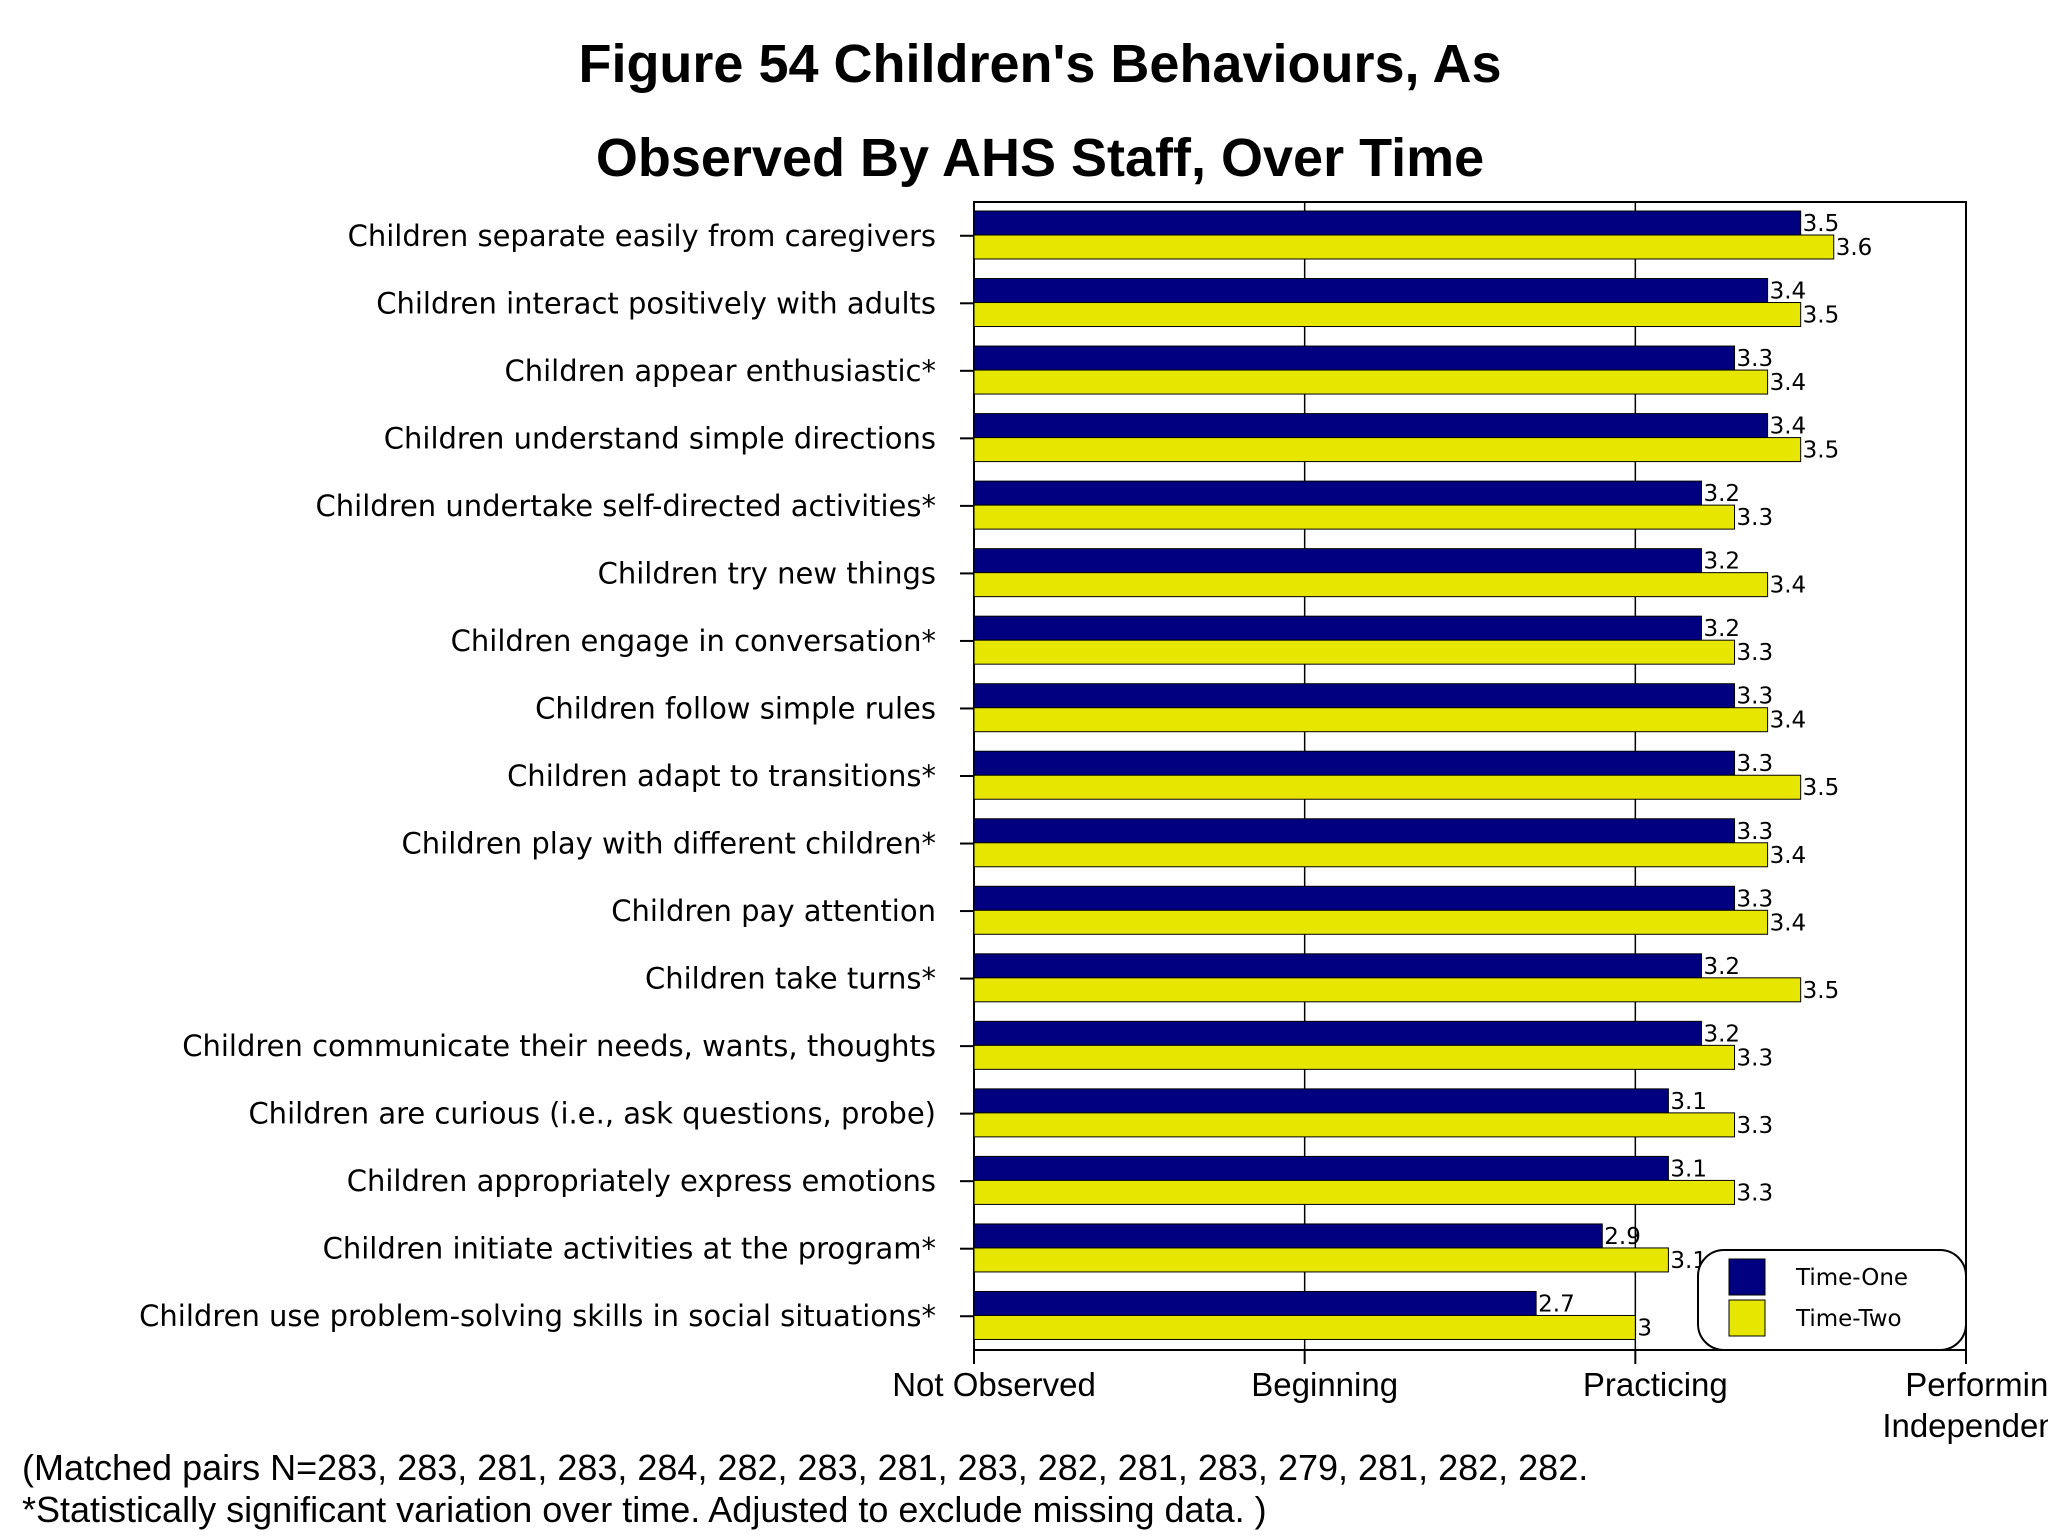 The height and width of the screenshot is (1536, 2048). Describe the element at coordinates (1821, 451) in the screenshot. I see `data-label-time-two-3: 3.5` at that location.